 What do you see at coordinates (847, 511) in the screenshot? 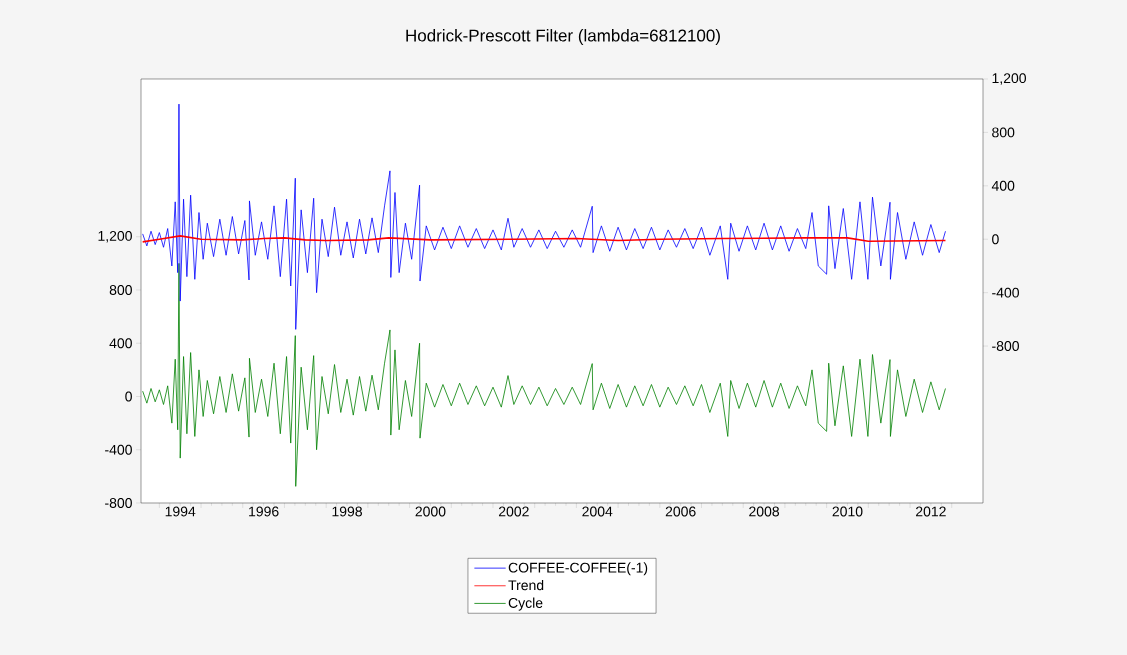
I see `x-tick-label: 2010` at bounding box center [847, 511].